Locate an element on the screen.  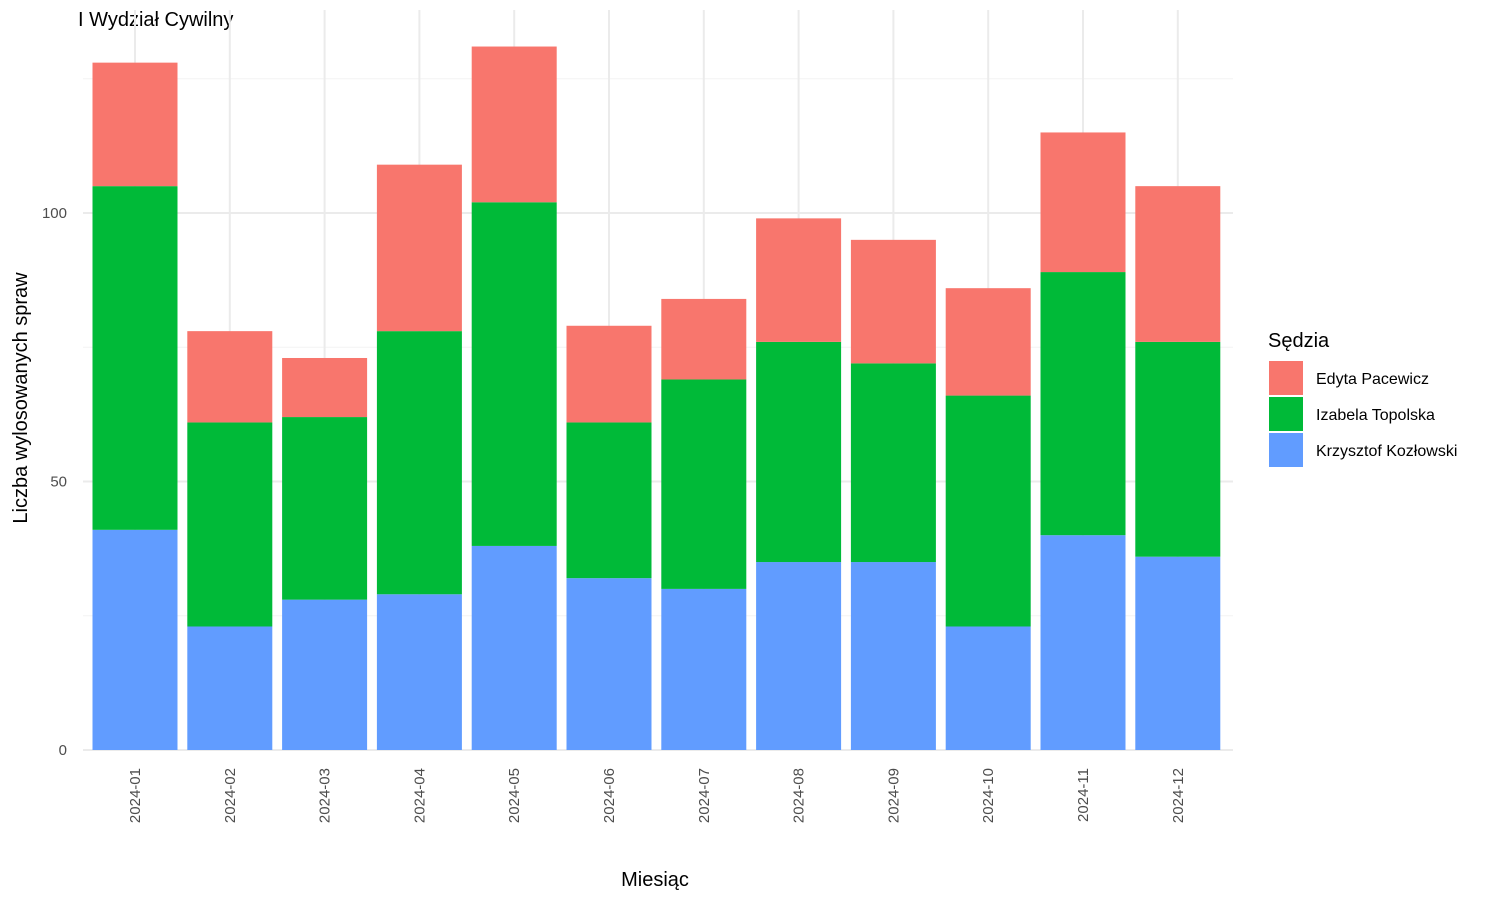
x-tick-label: 2024-10 is located at coordinates (988, 795).